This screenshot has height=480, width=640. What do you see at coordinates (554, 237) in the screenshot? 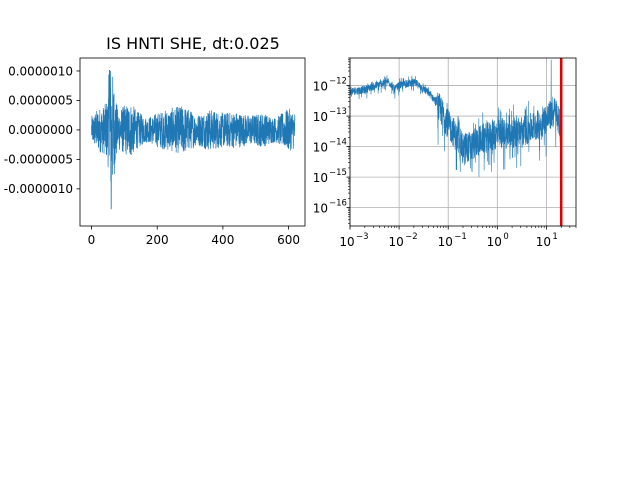
I see `x-tick-exponent: 1` at bounding box center [554, 237].